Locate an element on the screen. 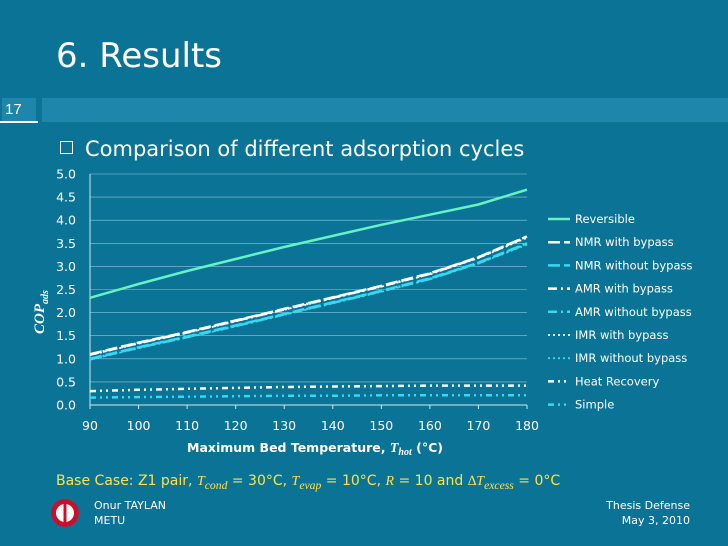  legend-label-7: Heat Recovery is located at coordinates (617, 381).